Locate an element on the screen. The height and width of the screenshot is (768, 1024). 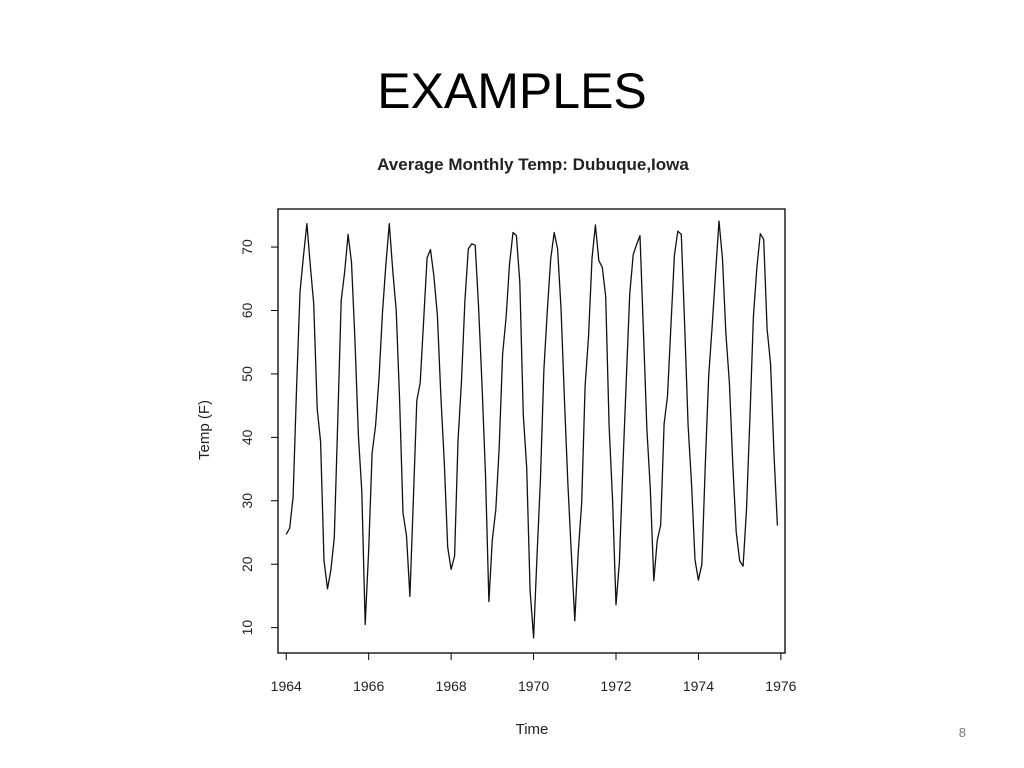
x-tick-label: 1968 is located at coordinates (451, 686).